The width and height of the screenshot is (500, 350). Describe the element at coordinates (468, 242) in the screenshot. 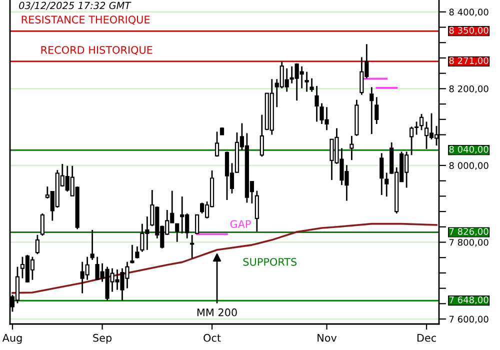

I see `y-tick-label: 7 800,00` at that location.